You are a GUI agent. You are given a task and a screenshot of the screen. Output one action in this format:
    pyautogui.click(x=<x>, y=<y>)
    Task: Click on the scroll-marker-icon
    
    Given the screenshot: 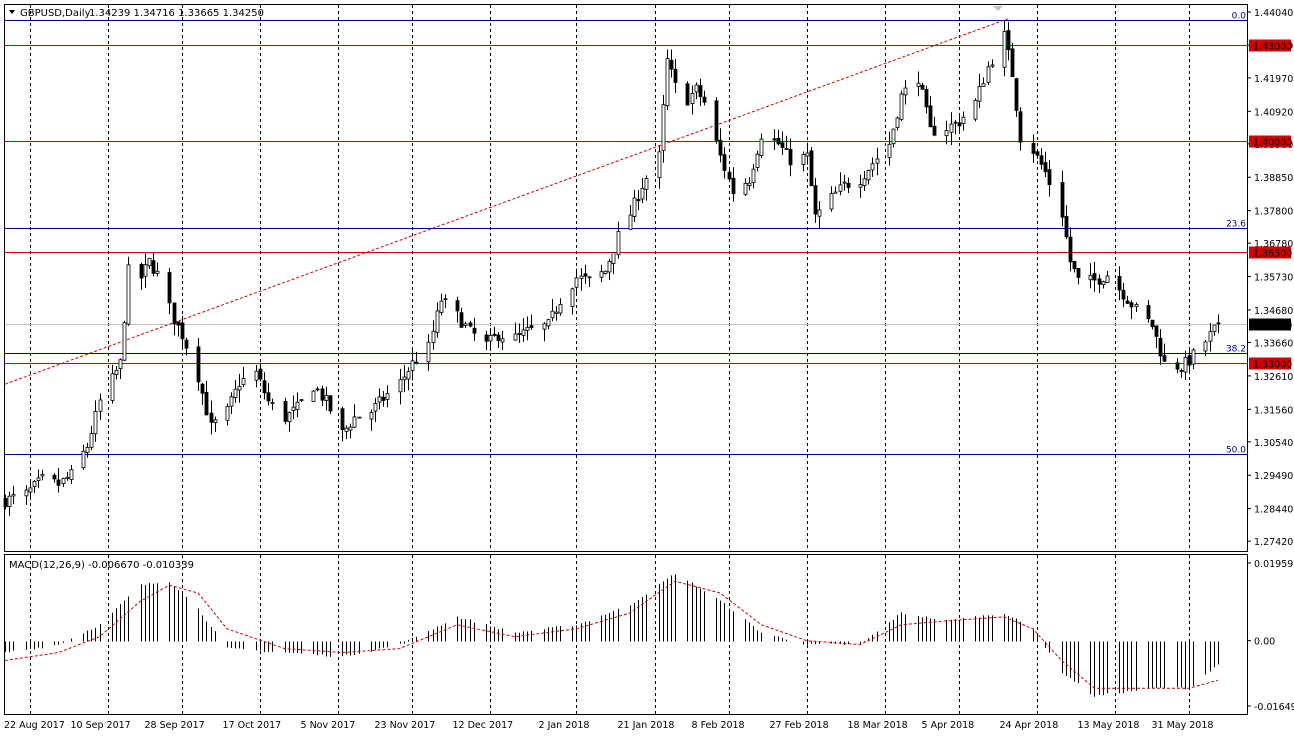 What is the action you would take?
    pyautogui.click(x=998, y=8)
    